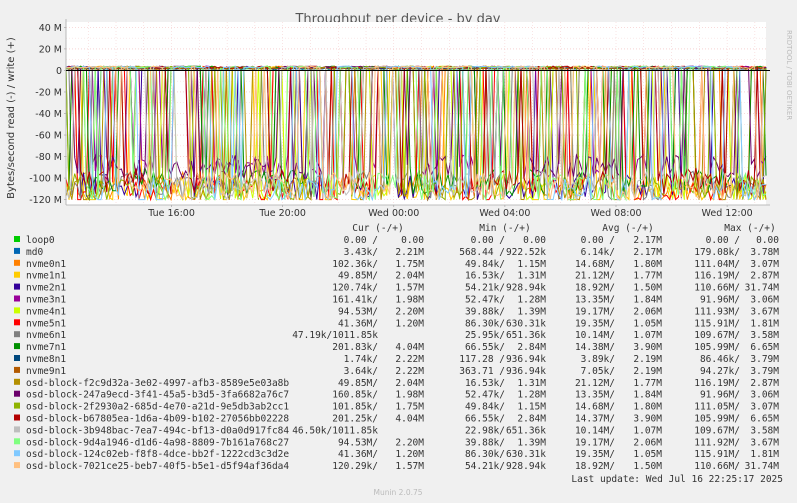  I want to click on legend-max-write: 0.00, so click(767, 240).